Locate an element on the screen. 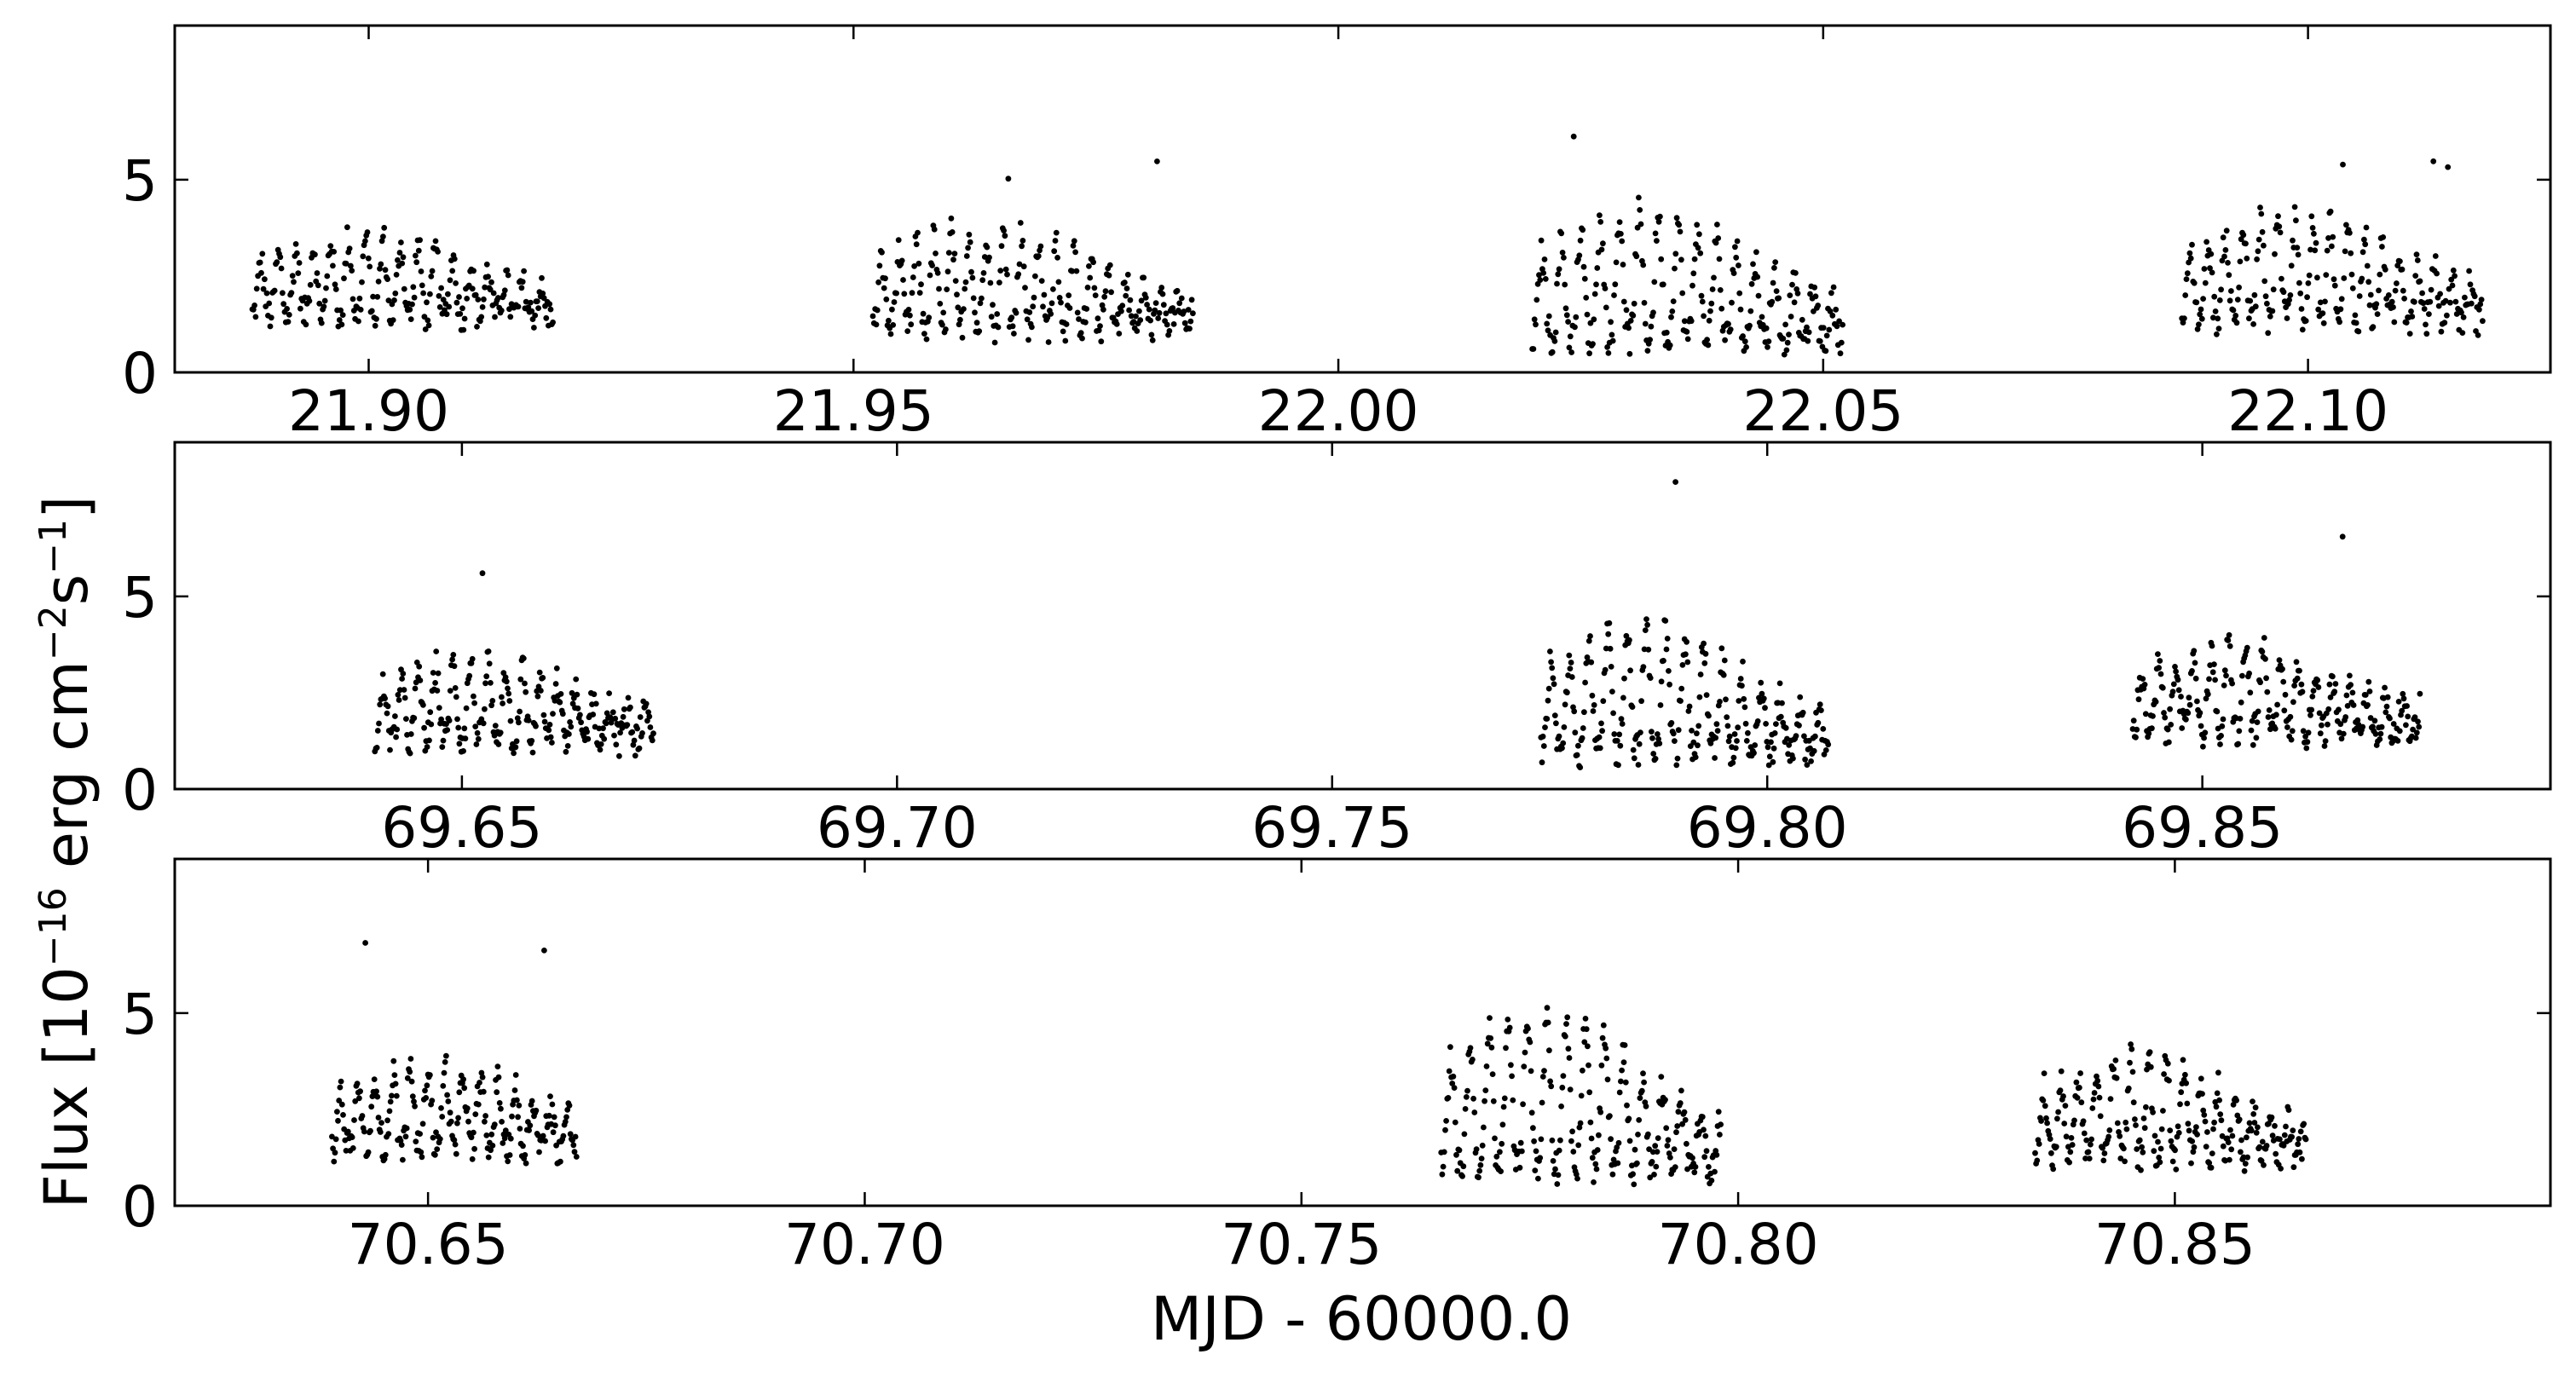 This screenshot has height=1383, width=2576. x-tick-label: 70.65 is located at coordinates (428, 1244).